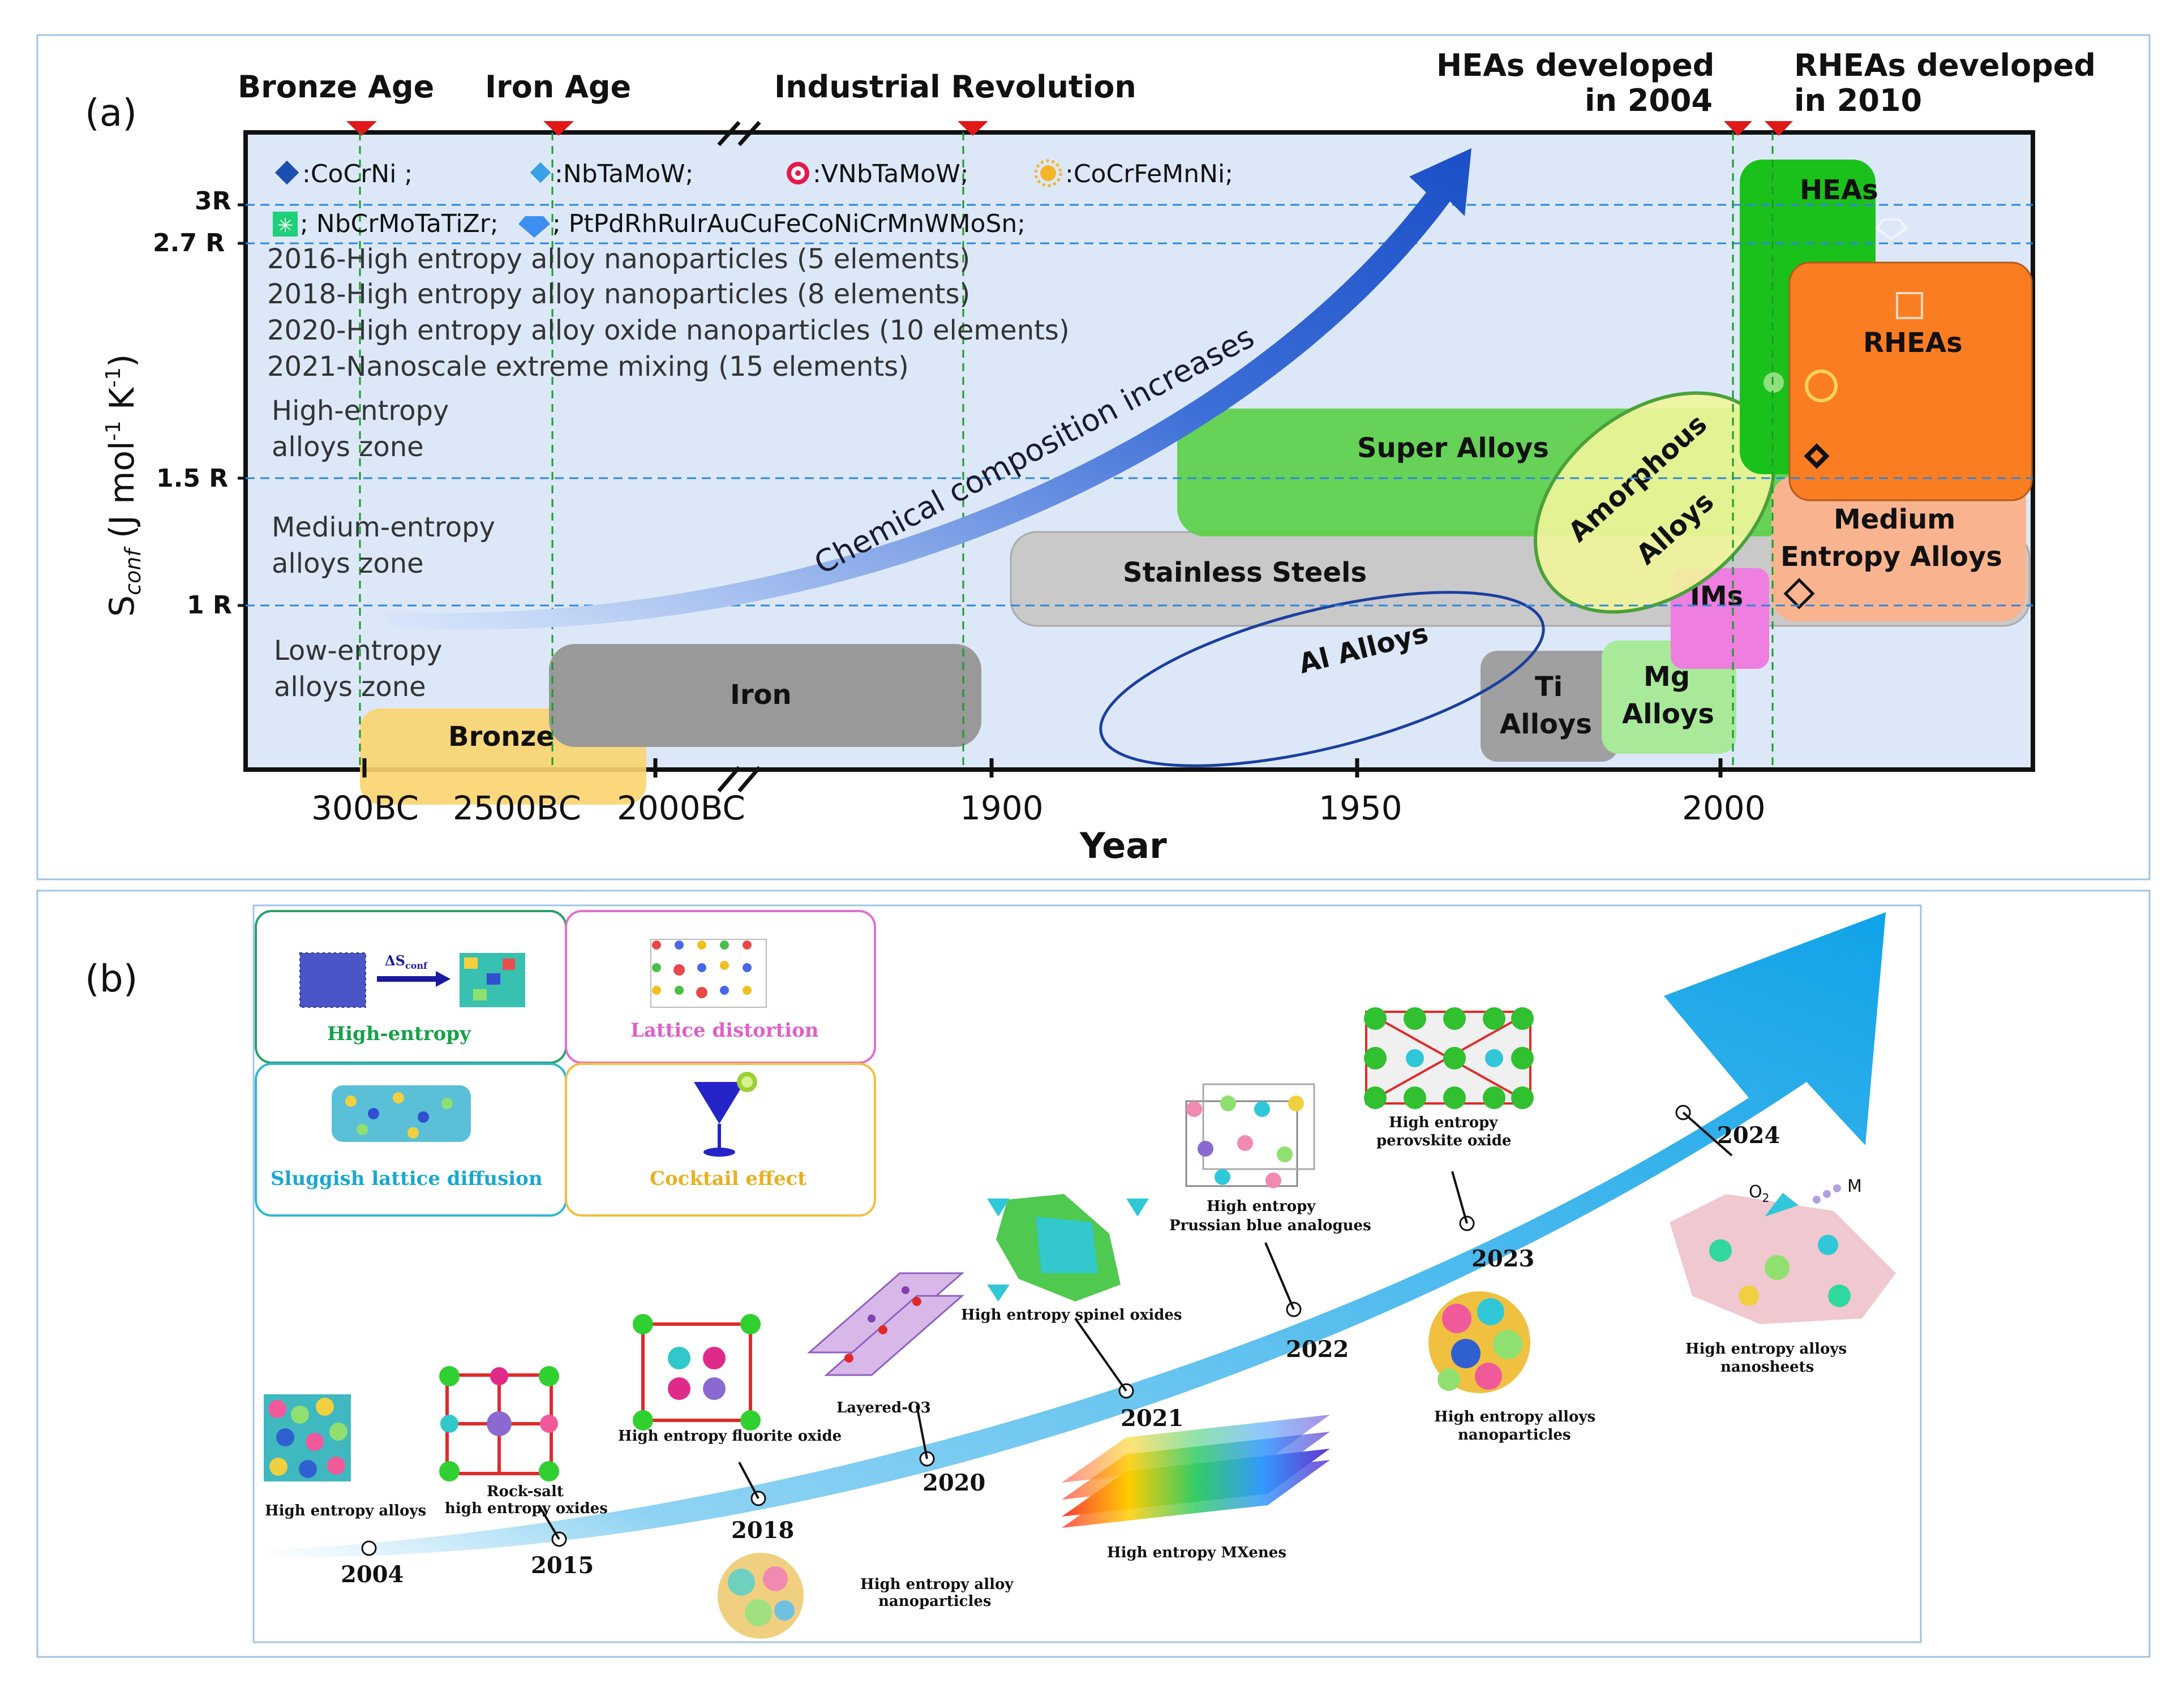 The height and width of the screenshot is (1688, 2184). What do you see at coordinates (526, 1508) in the screenshot?
I see `mat-rock-salt-2: high entropy oxides` at bounding box center [526, 1508].